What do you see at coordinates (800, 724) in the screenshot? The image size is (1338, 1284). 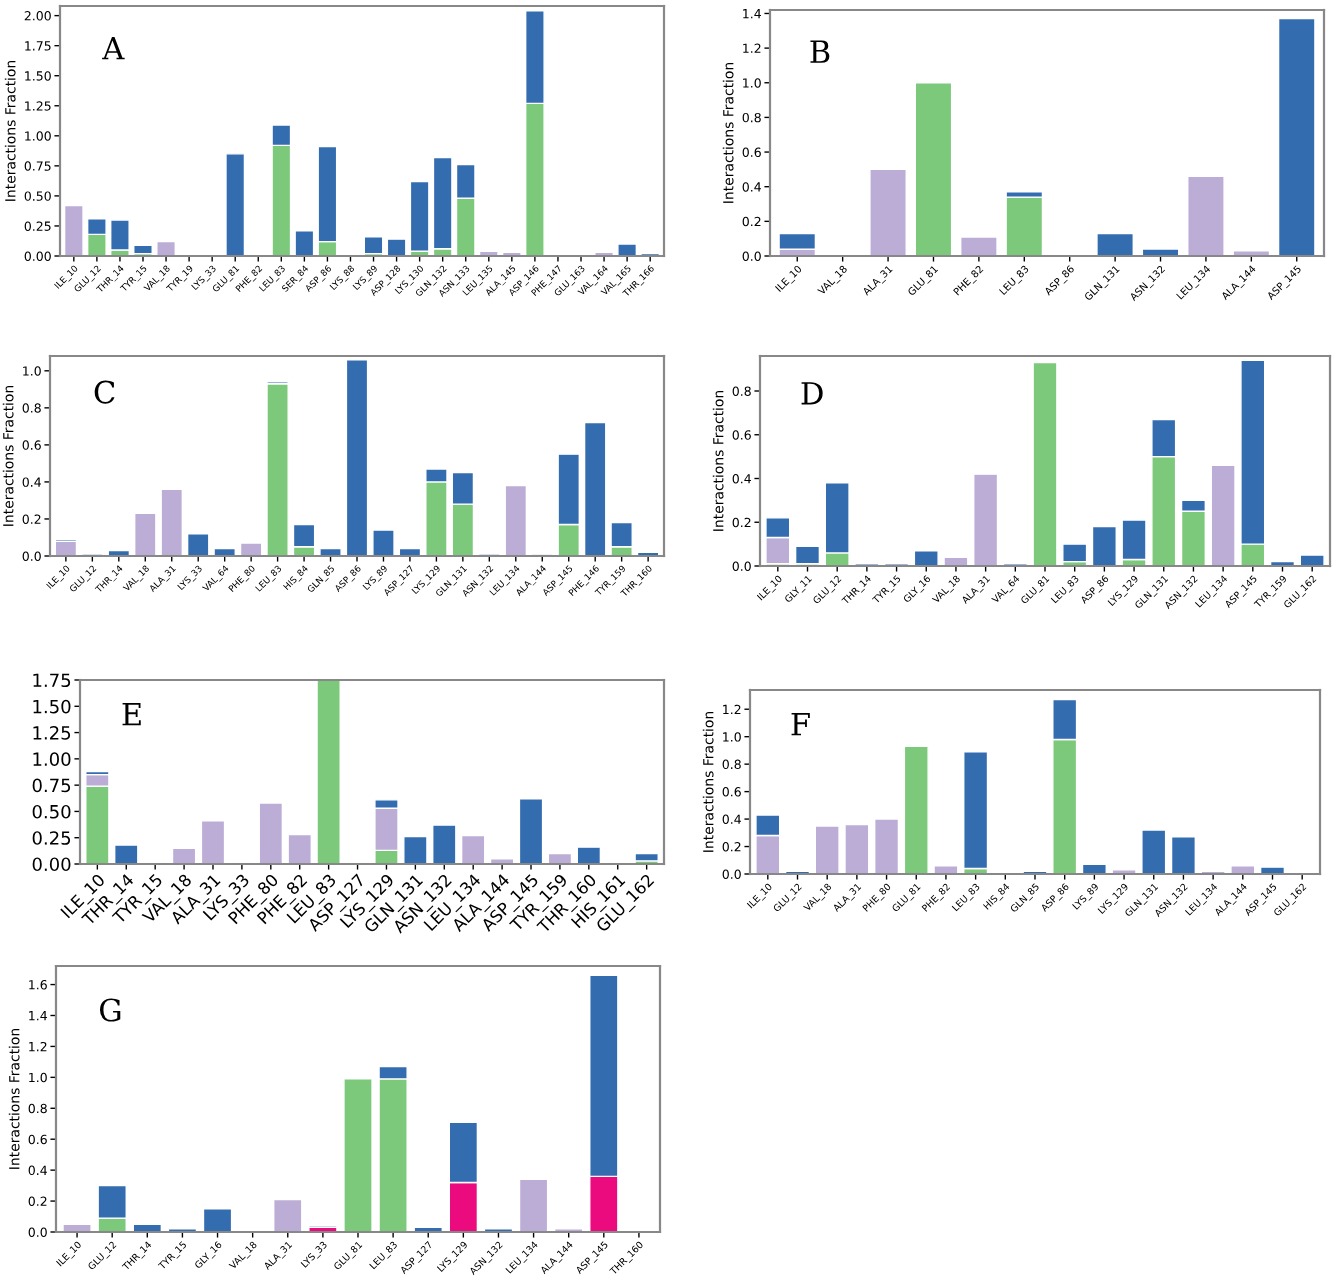 I see `annotation: F` at bounding box center [800, 724].